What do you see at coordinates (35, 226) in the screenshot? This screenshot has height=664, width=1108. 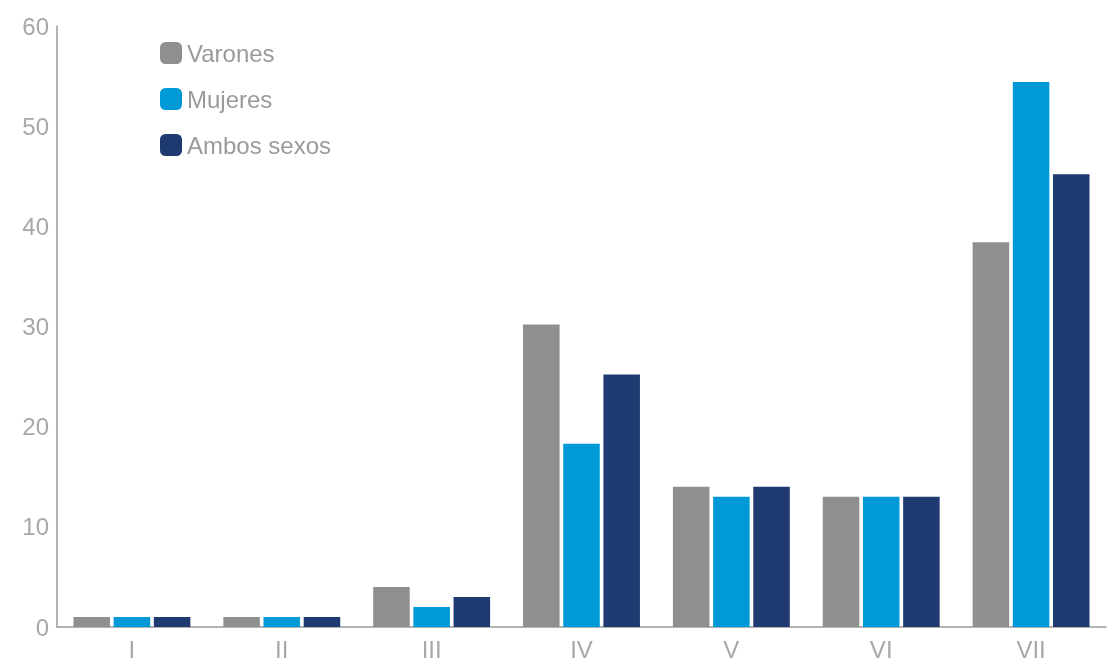 I see `y-tick-label: 40` at bounding box center [35, 226].